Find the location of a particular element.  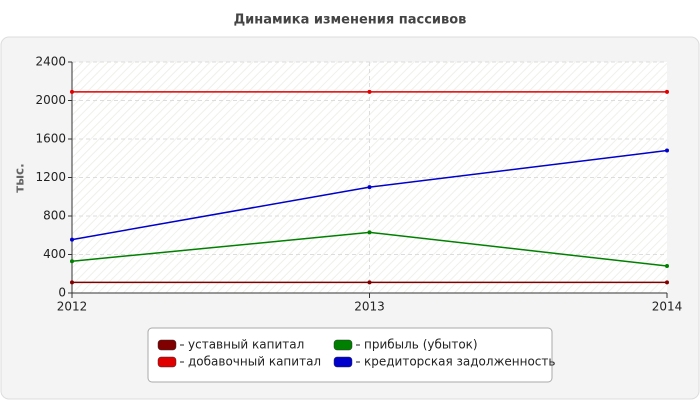

legend-label: добавочный капитал is located at coordinates (254, 362).